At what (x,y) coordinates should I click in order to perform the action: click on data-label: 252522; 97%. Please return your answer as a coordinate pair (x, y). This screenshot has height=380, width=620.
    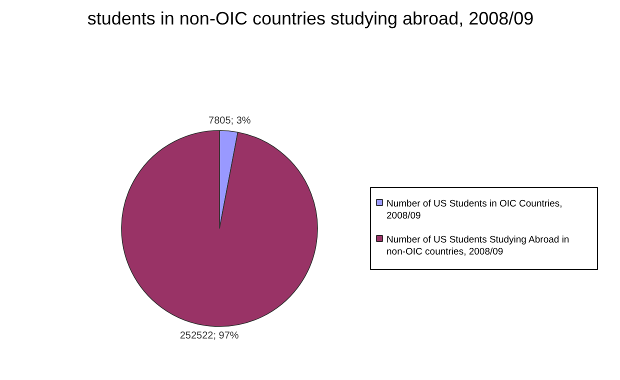
    Looking at the image, I should click on (209, 336).